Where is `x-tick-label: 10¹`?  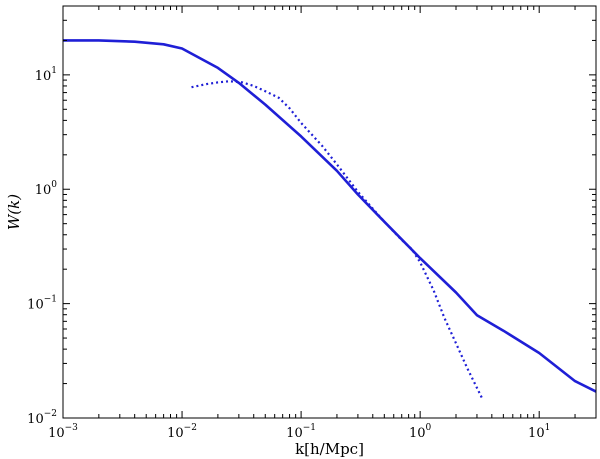 x-tick-label: 10¹ is located at coordinates (539, 432).